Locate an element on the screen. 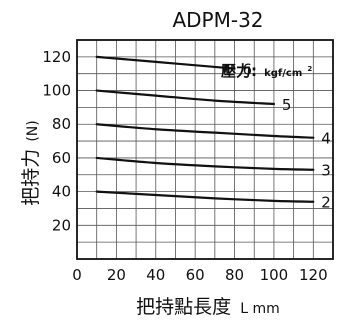 This screenshot has width=361, height=325. x-axis-title: 把持點長度 is located at coordinates (183, 307).